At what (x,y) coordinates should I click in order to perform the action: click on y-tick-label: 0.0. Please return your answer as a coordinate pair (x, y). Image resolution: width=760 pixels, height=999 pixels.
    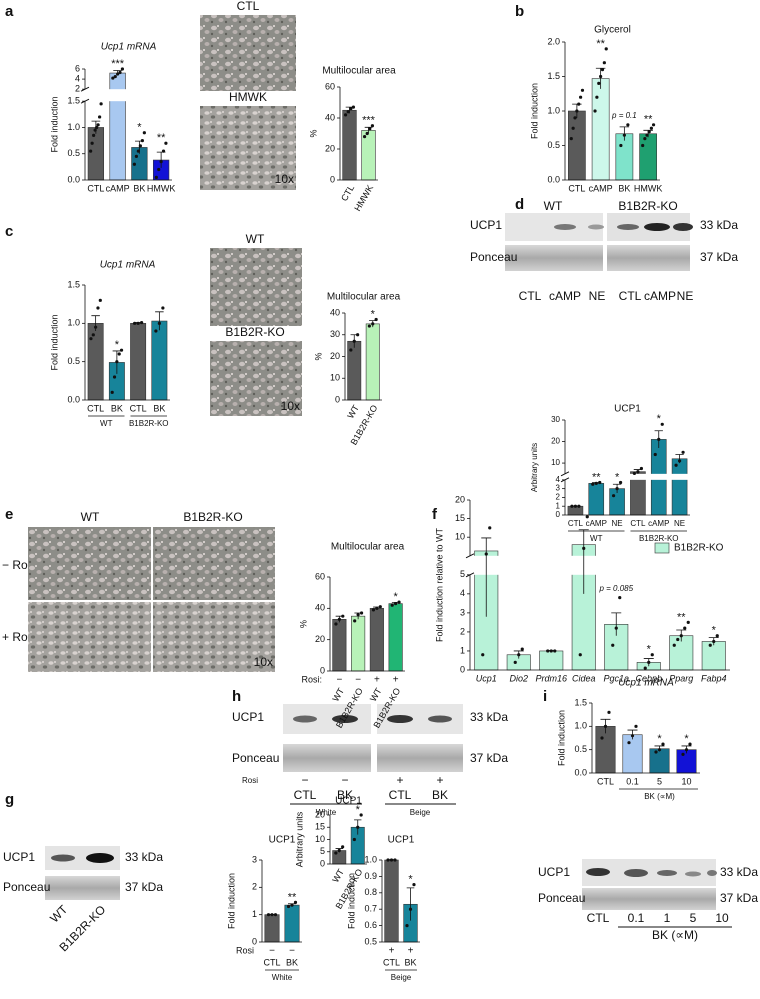
    Looking at the image, I should click on (73, 179).